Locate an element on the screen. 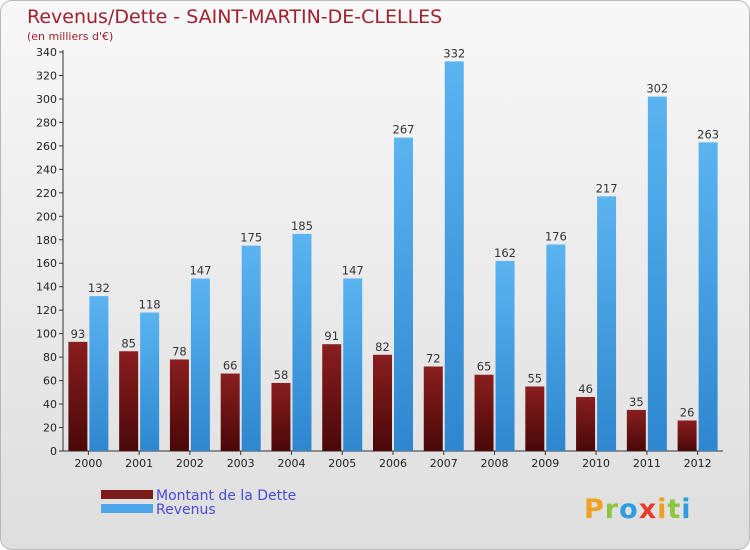  logo-letter: x is located at coordinates (648, 509).